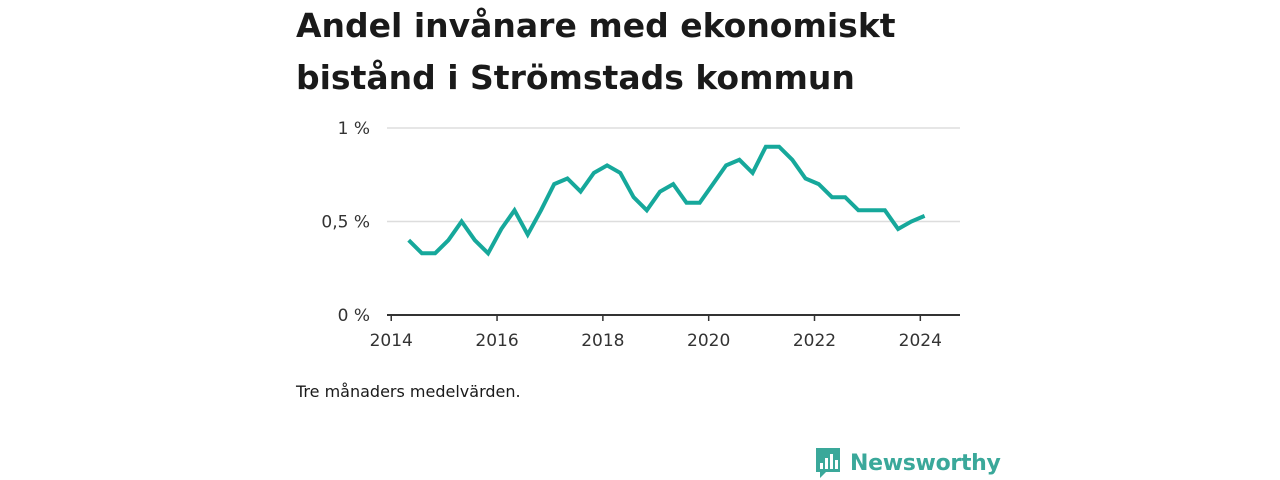  Describe the element at coordinates (828, 463) in the screenshot. I see `newsworthy-logo-icon` at that location.